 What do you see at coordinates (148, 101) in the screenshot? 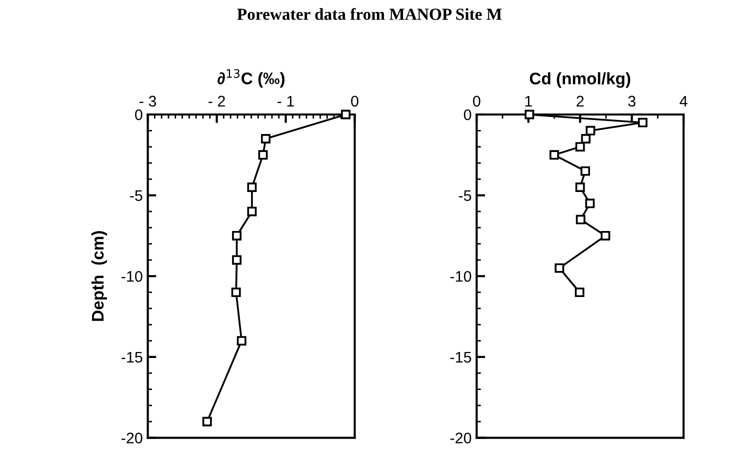
I see `x-tick-label: - 3` at bounding box center [148, 101].